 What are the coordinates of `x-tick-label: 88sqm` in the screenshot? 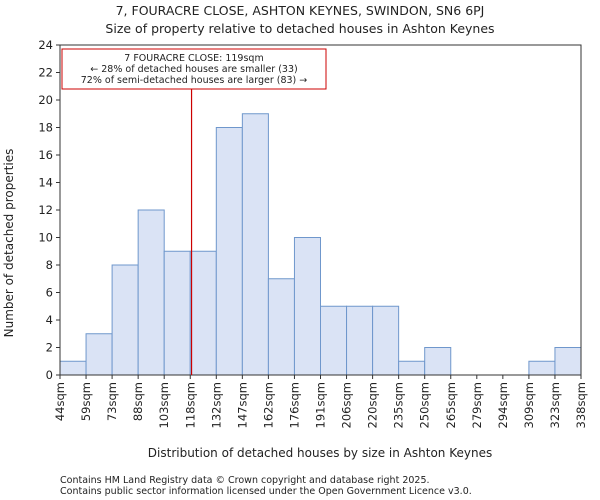 It's located at (138, 401).